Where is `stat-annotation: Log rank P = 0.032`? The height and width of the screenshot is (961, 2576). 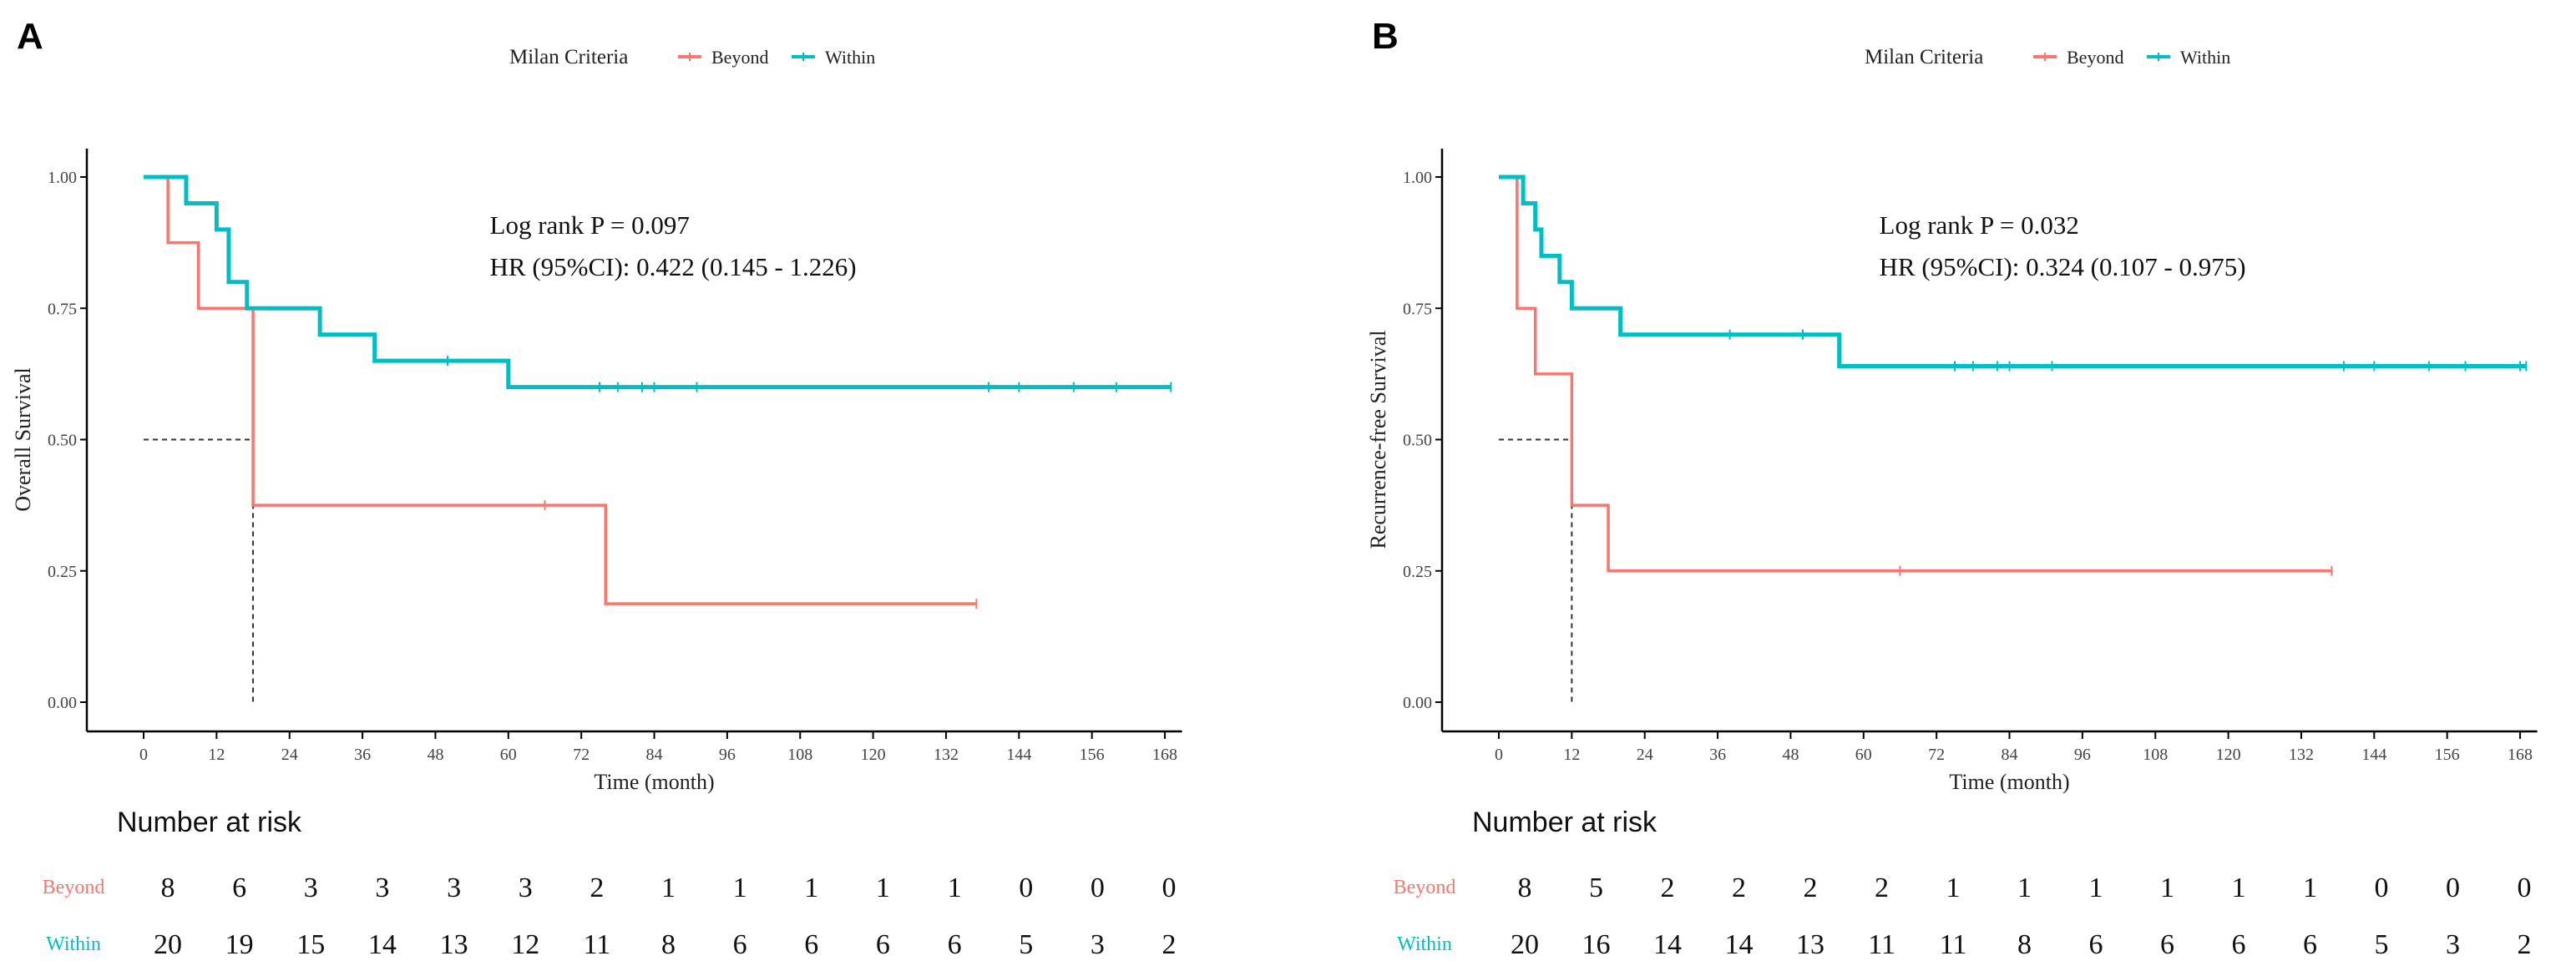
stat-annotation: Log rank P = 0.032 is located at coordinates (1979, 225).